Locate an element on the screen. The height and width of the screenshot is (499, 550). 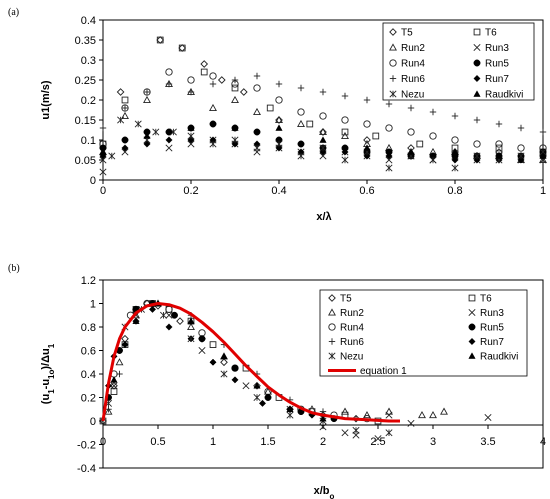
b-y-tick-label: 1.2 is located at coordinates (88, 281).